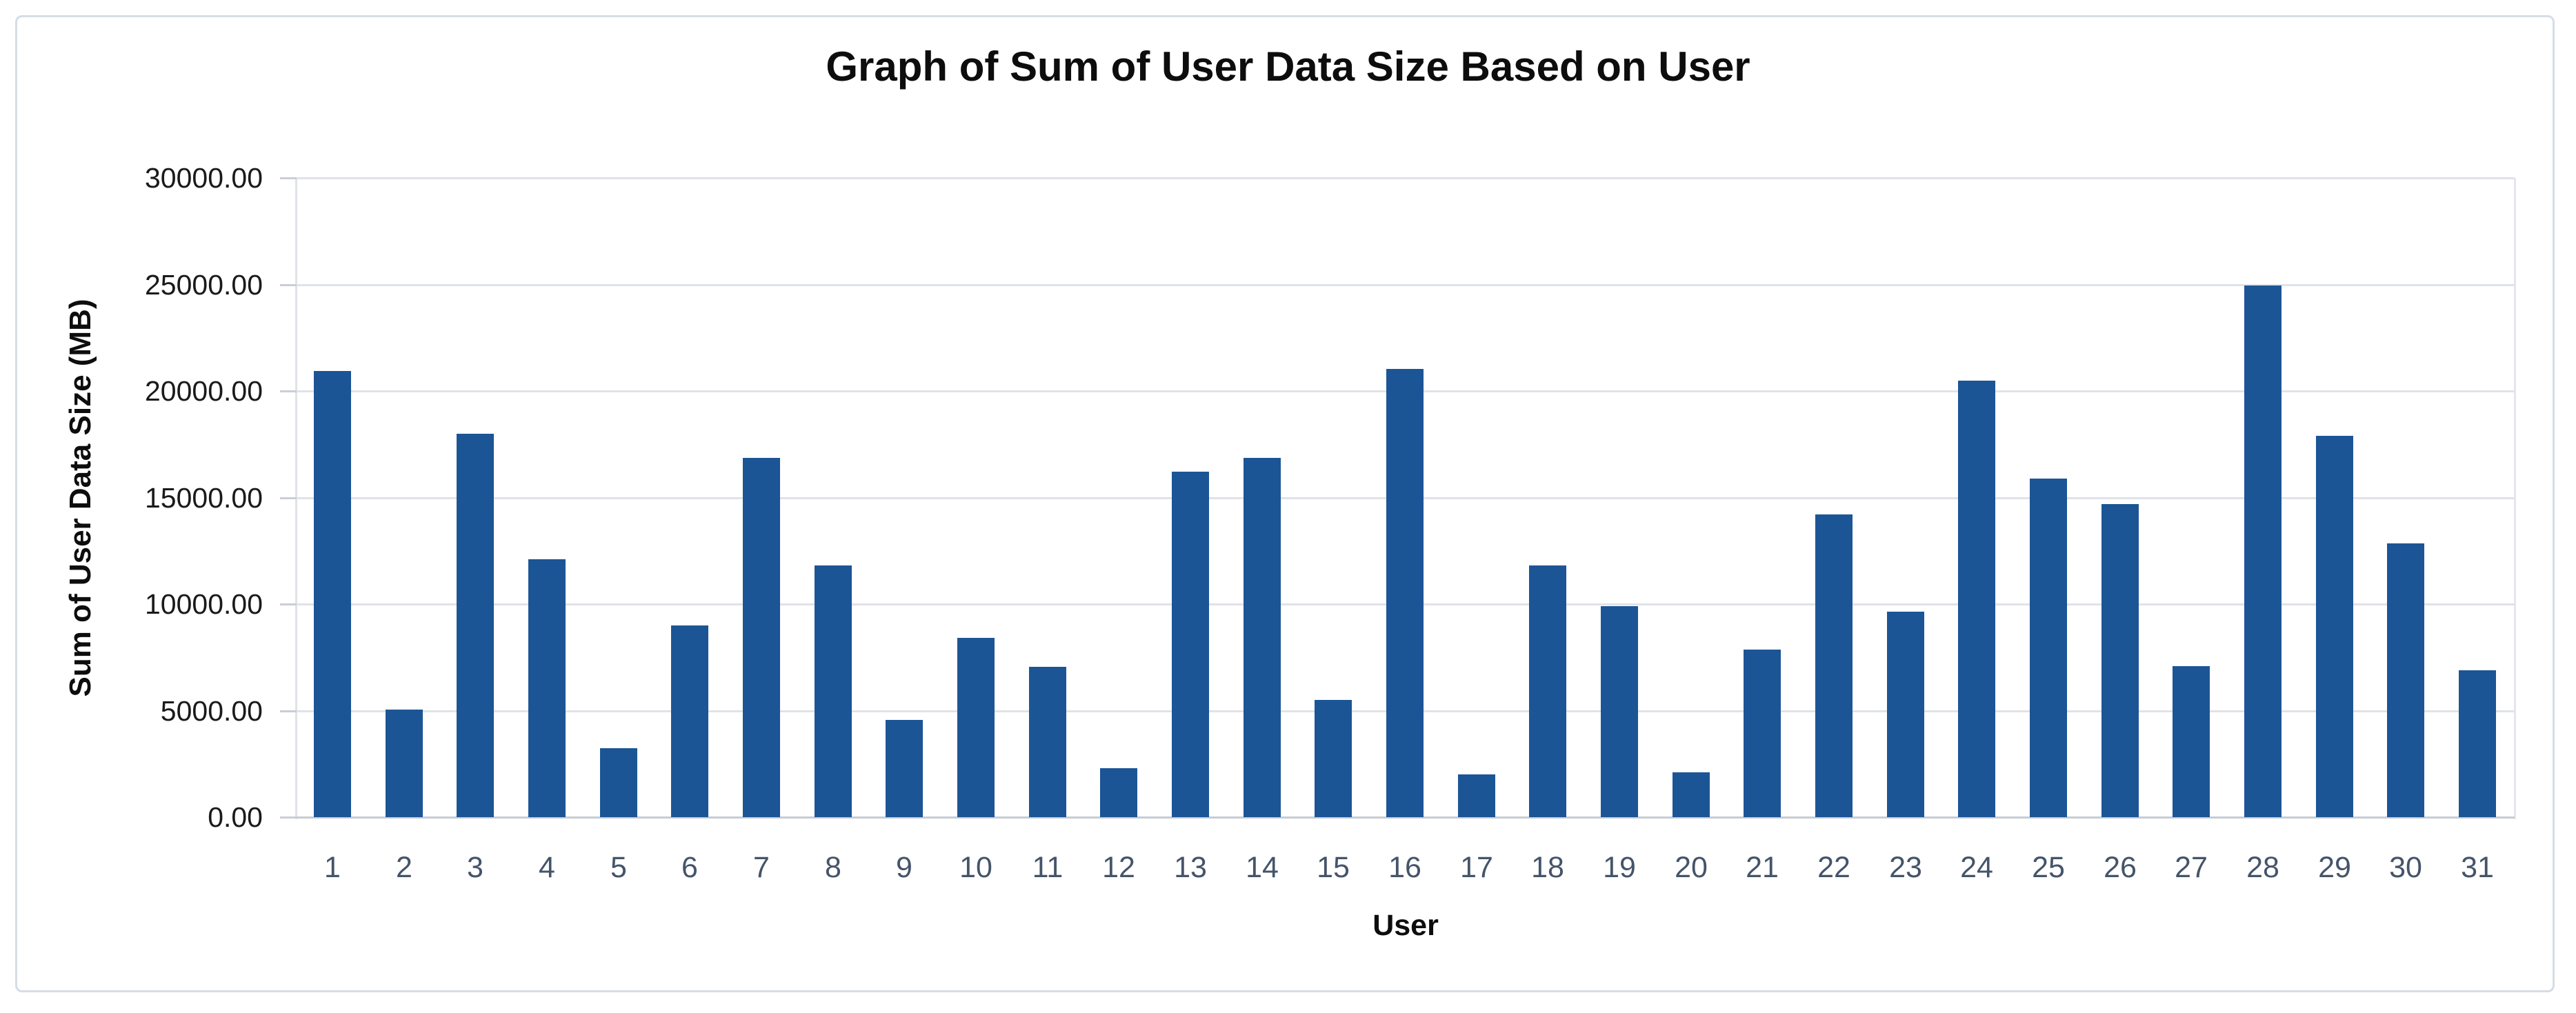  I want to click on x-tick-label: 24, so click(1976, 867).